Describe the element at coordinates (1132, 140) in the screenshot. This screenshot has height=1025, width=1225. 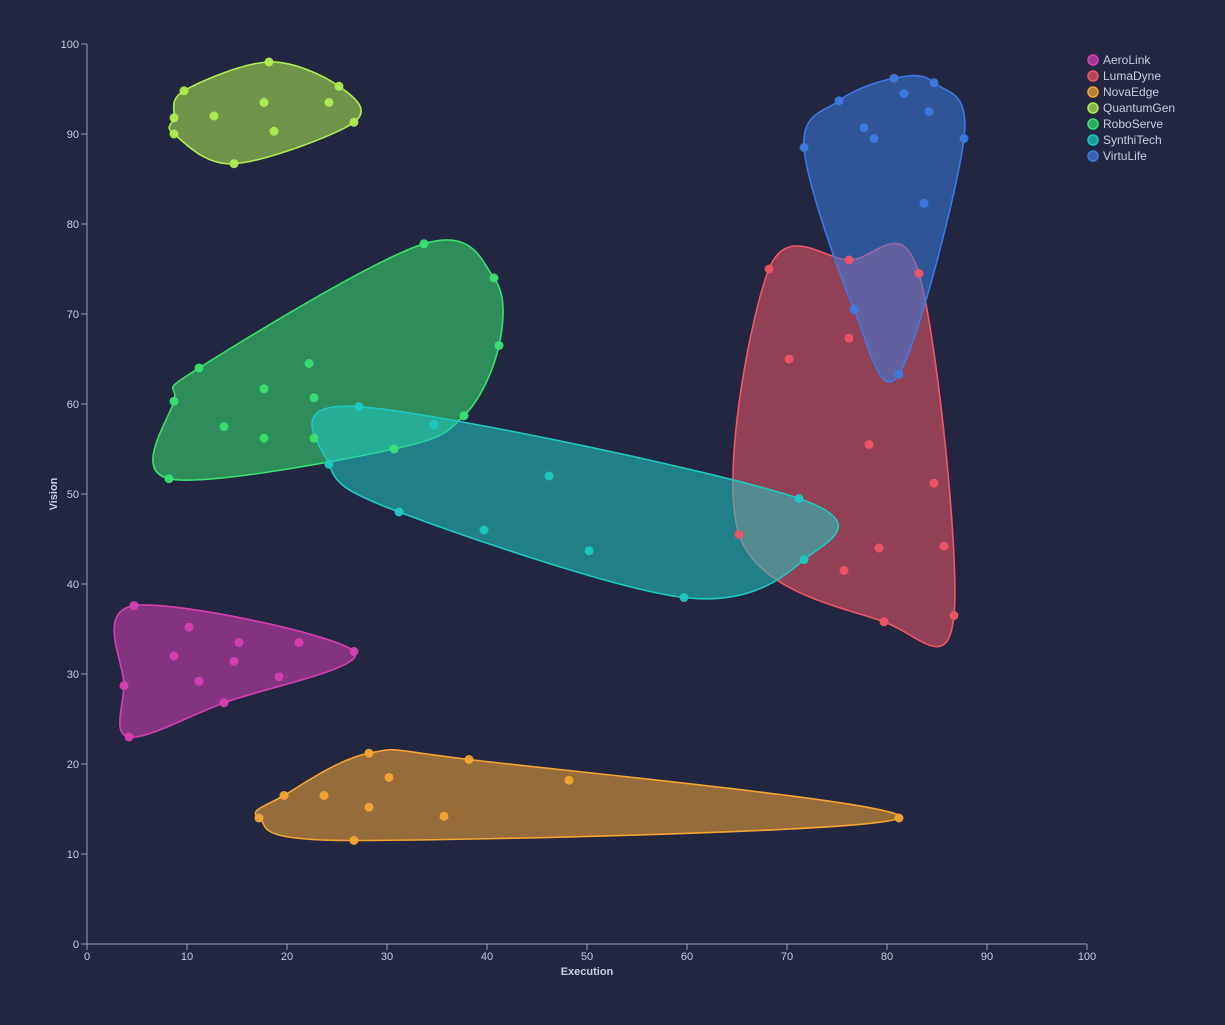
I see `legend-label: SynthiTech` at that location.